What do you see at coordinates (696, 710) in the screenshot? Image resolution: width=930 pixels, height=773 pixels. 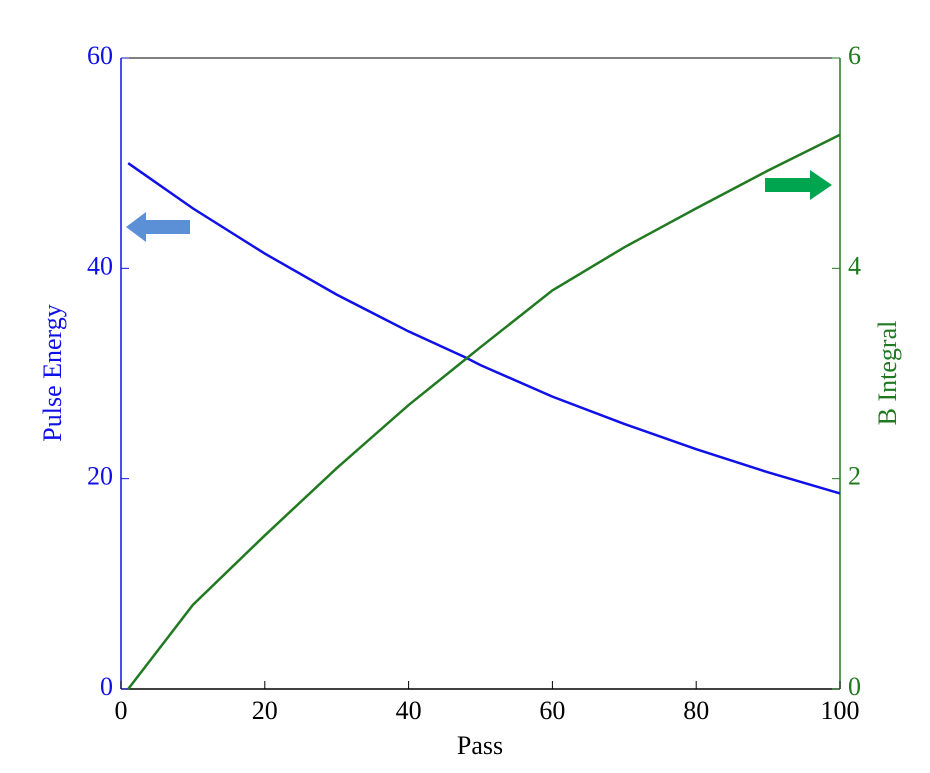 I see `x-tick-label: 80` at bounding box center [696, 710].